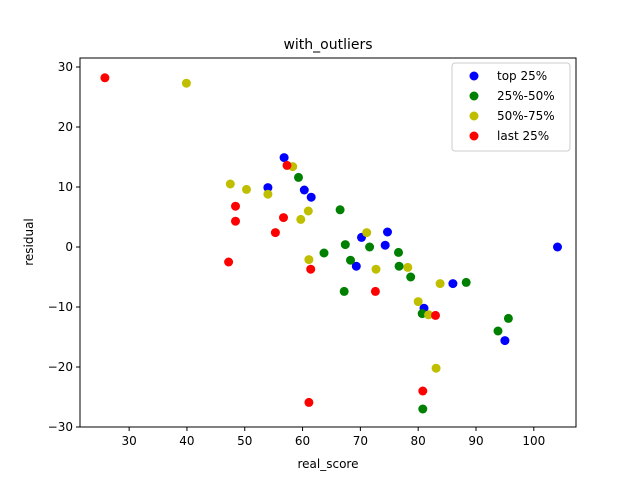  I want to click on y-tick-label: 0, so click(69, 247).